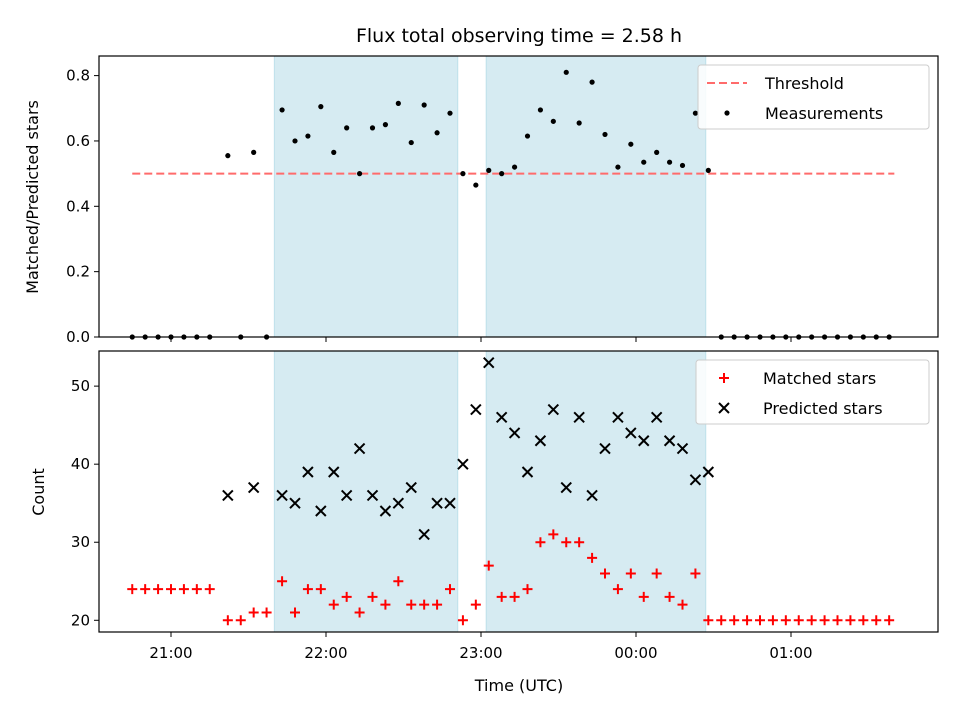  I want to click on x-tick-label: 00:00, so click(635, 653).